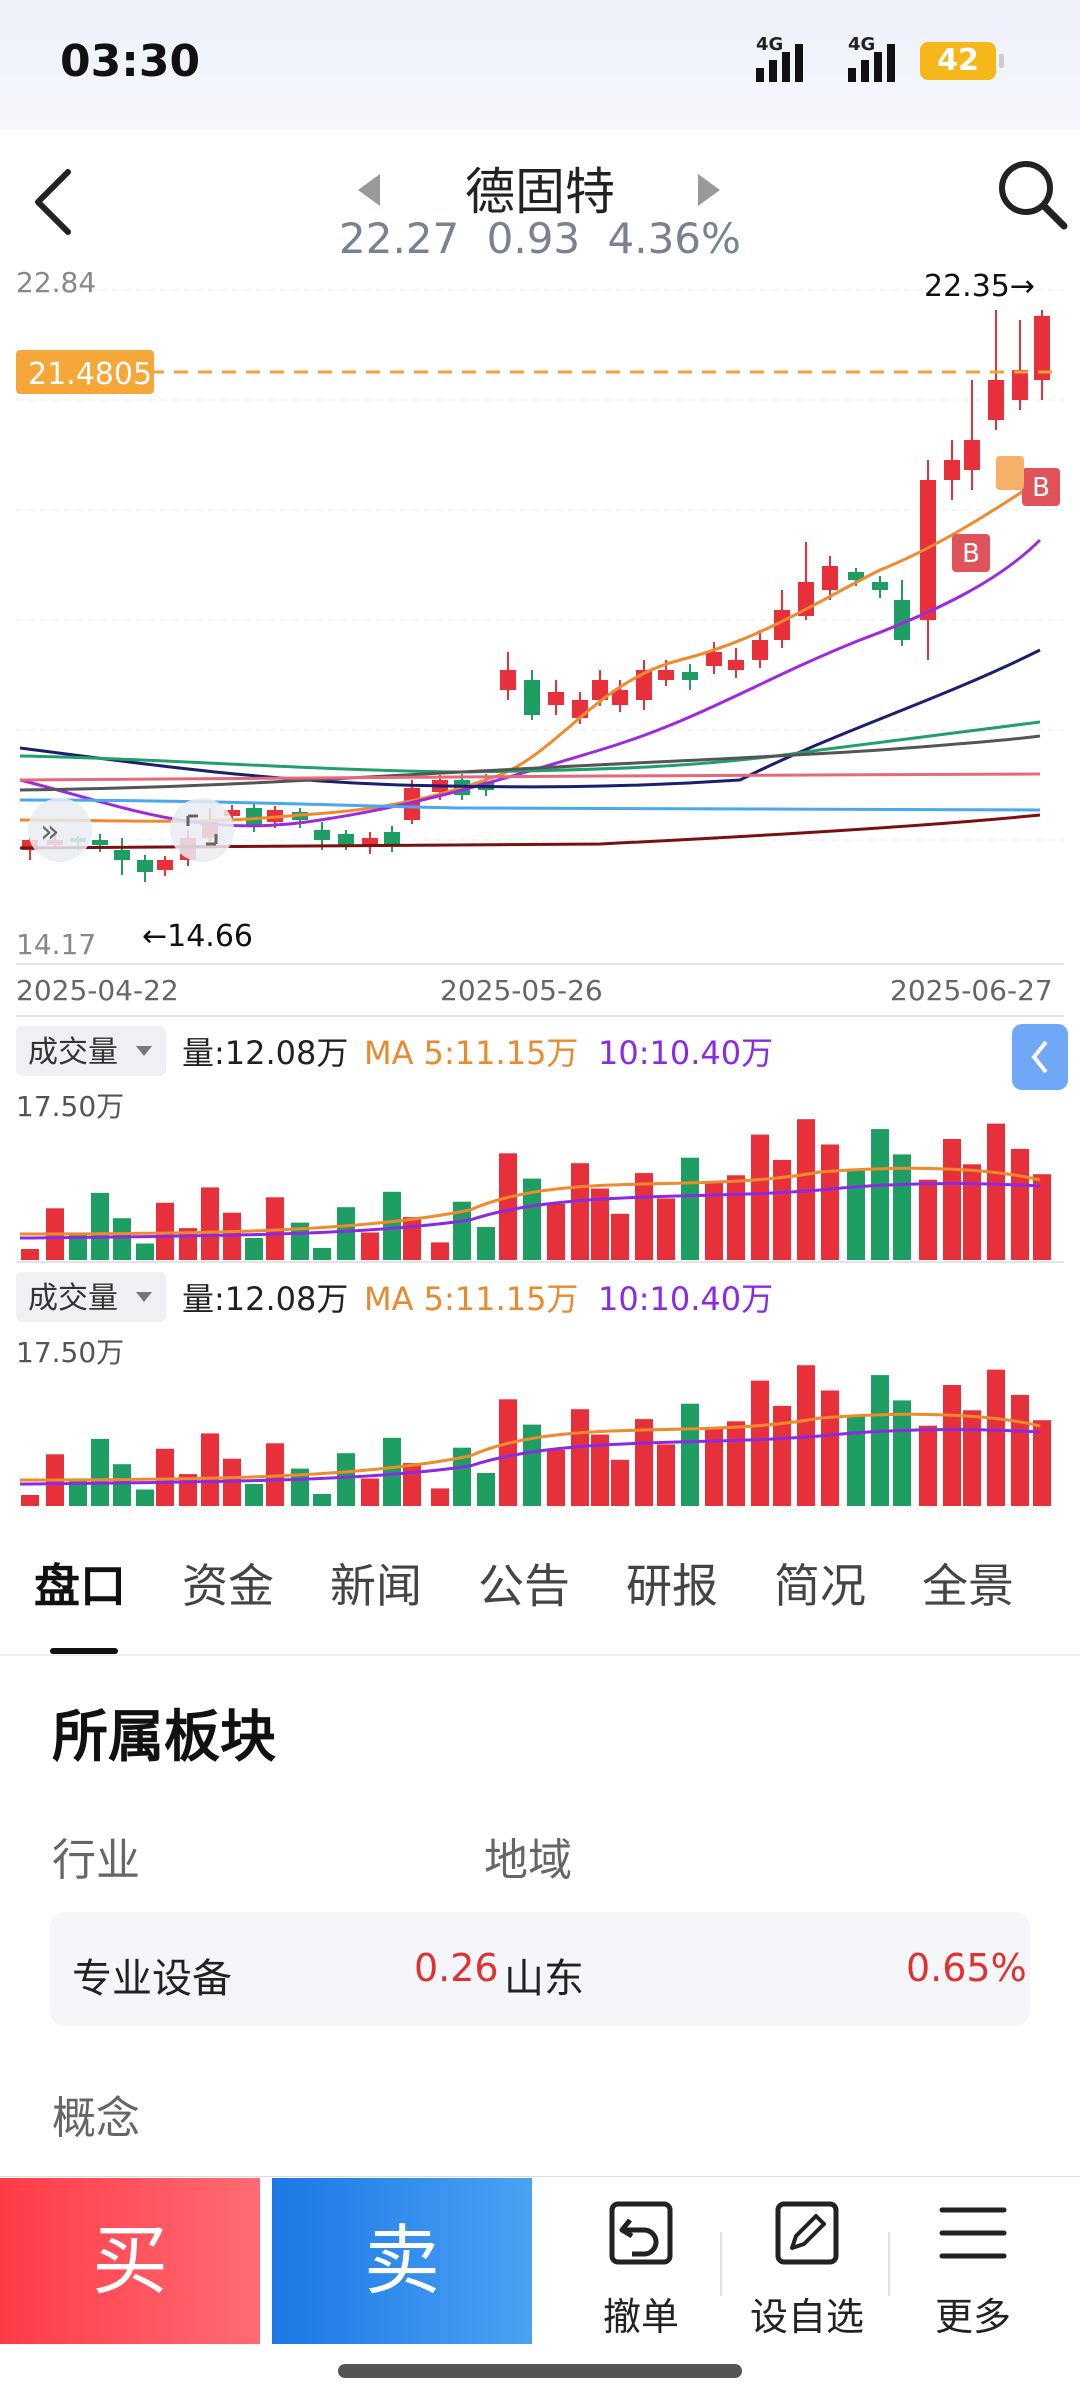 Image resolution: width=1080 pixels, height=2400 pixels. I want to click on tab-announcements: 公告, so click(524, 1586).